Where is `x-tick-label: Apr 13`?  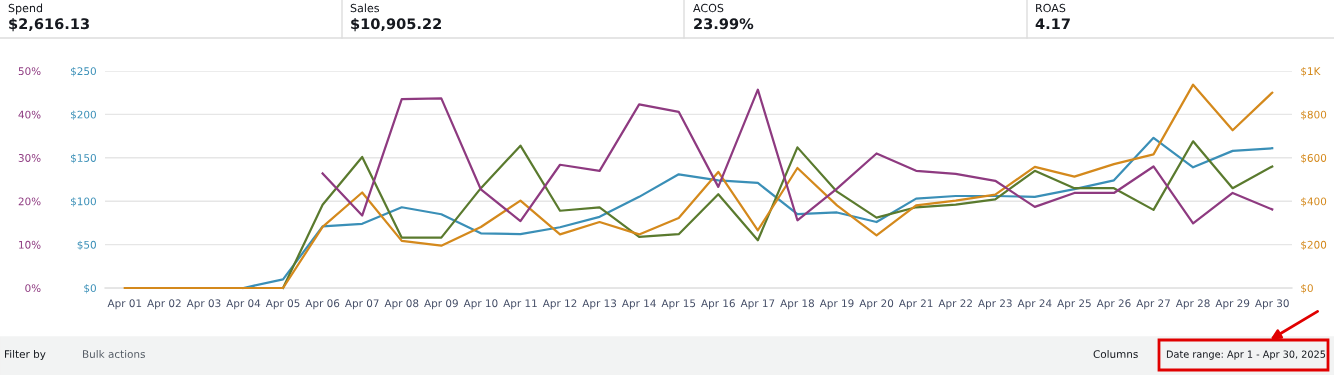
x-tick-label: Apr 13 is located at coordinates (599, 304).